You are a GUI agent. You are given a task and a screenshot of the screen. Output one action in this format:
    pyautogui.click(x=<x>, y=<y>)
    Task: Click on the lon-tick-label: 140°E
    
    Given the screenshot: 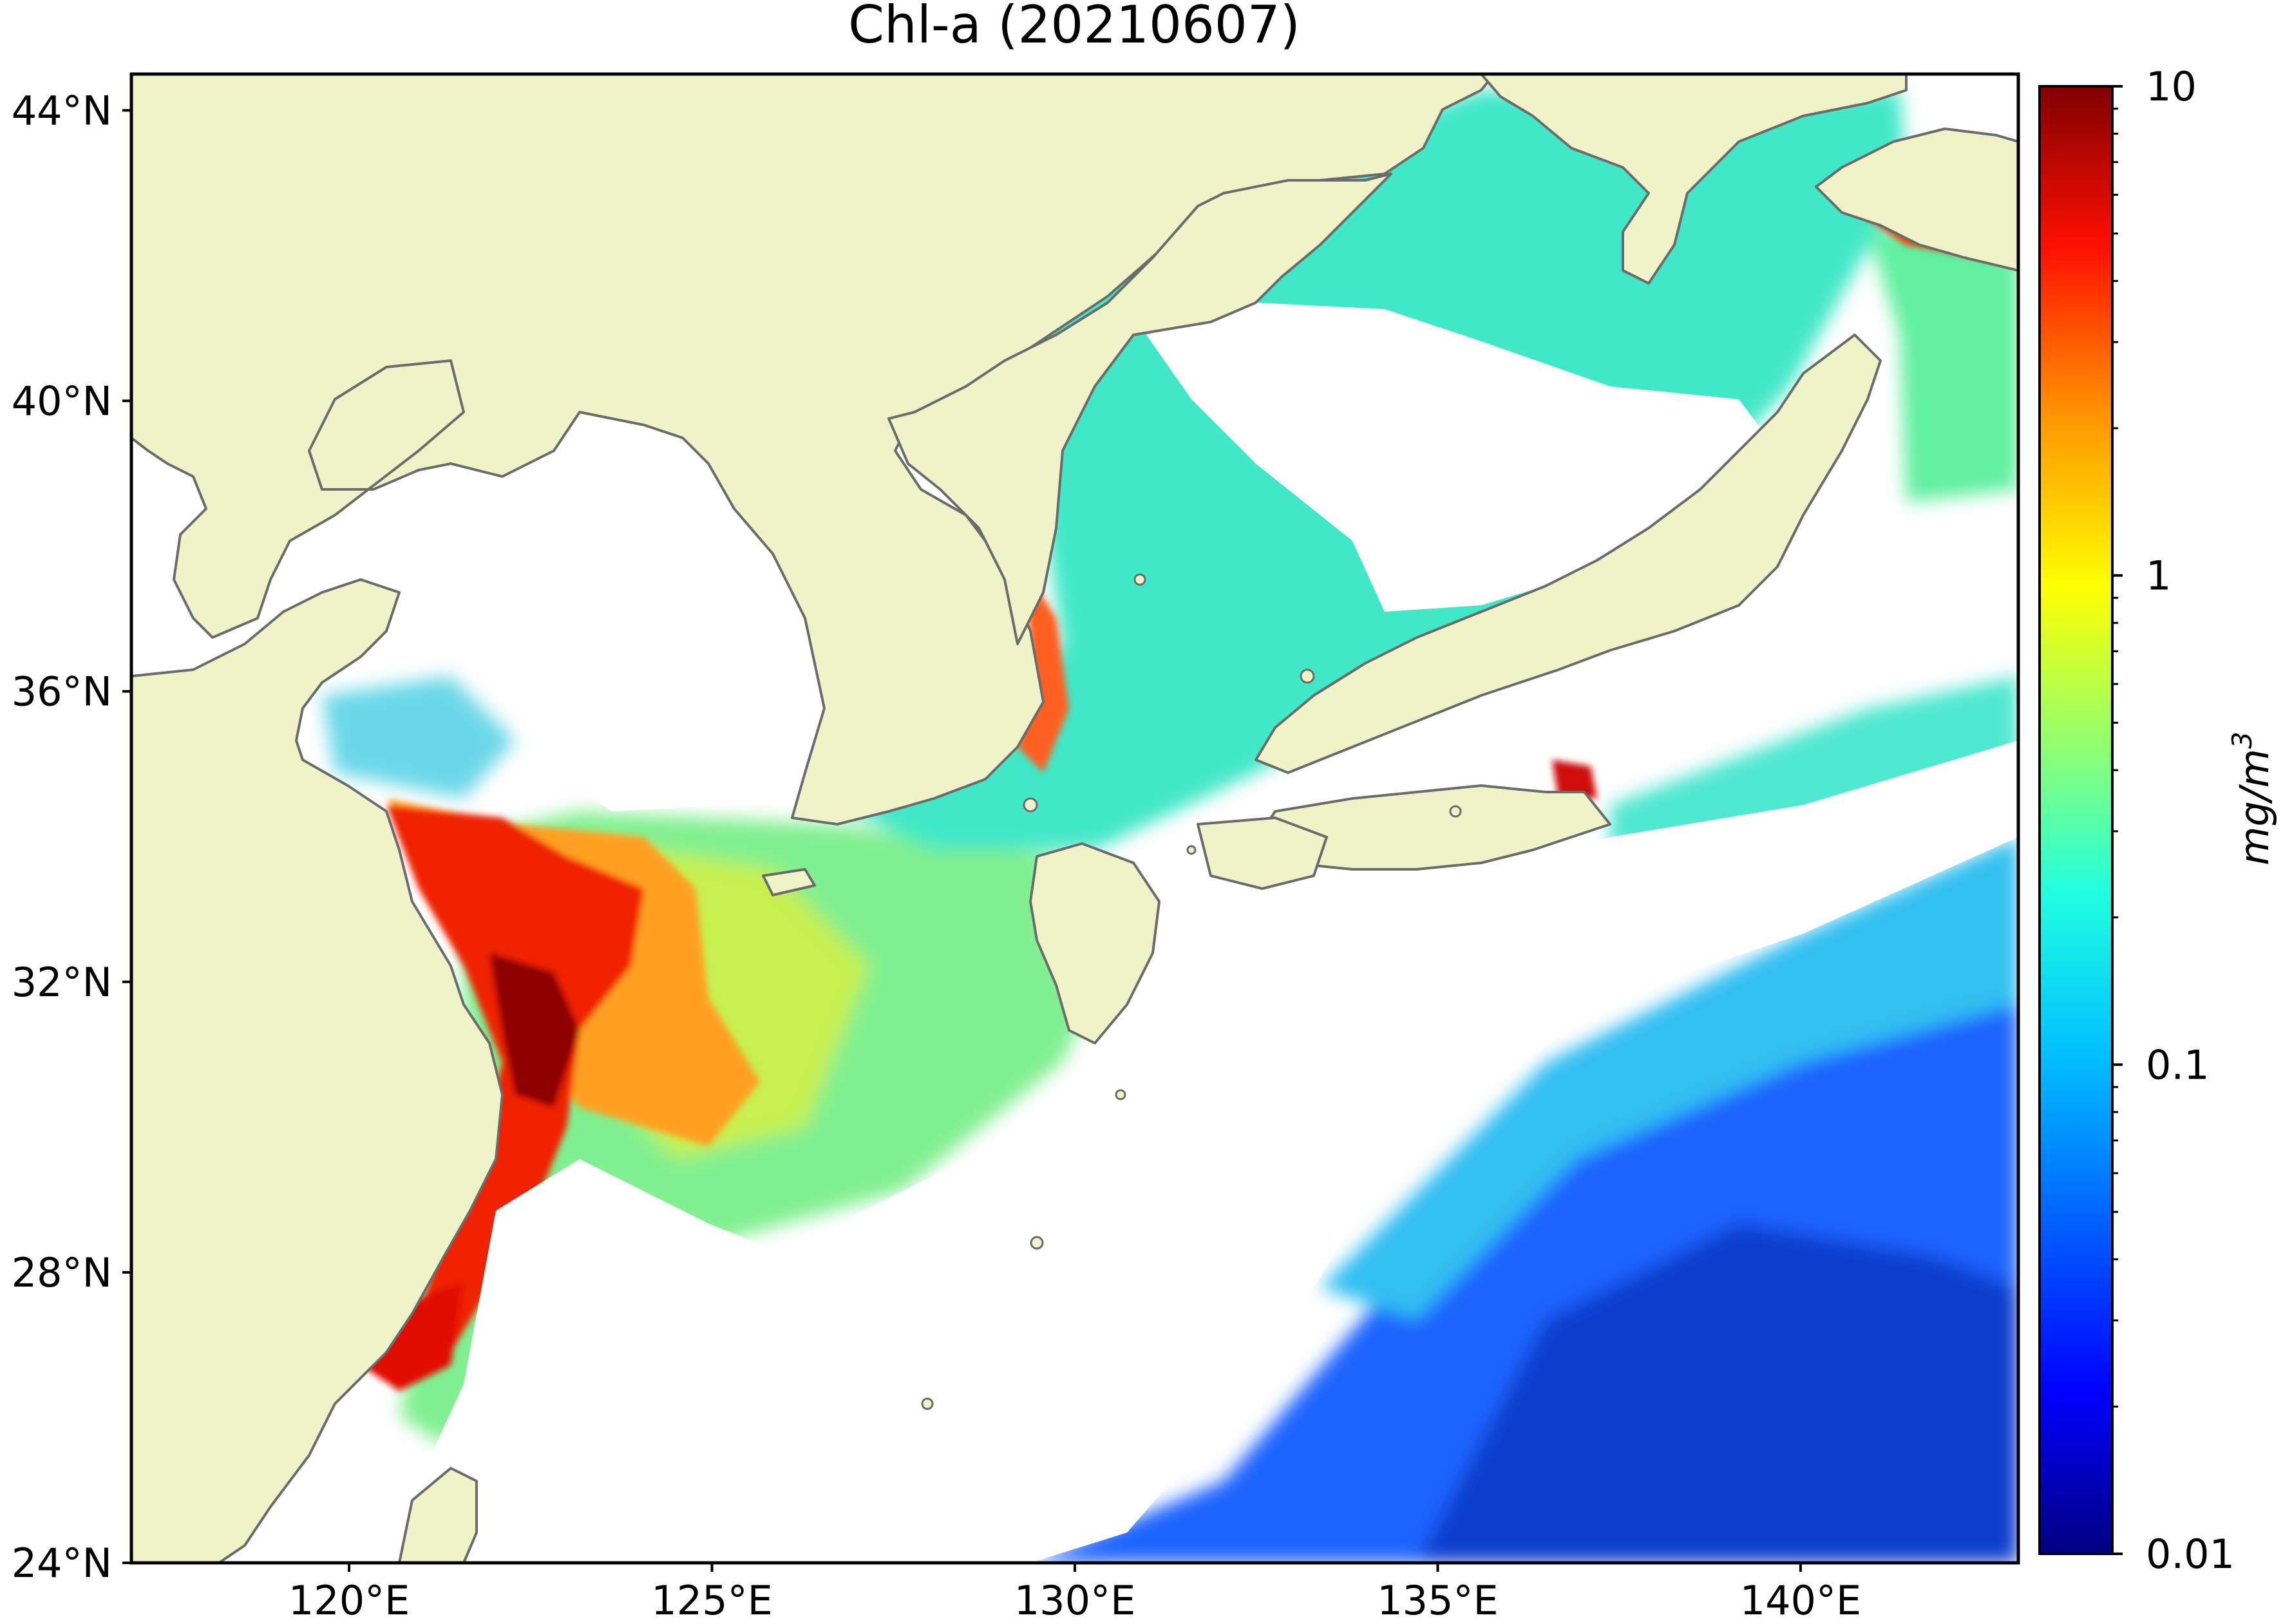 What is the action you would take?
    pyautogui.click(x=1801, y=1601)
    